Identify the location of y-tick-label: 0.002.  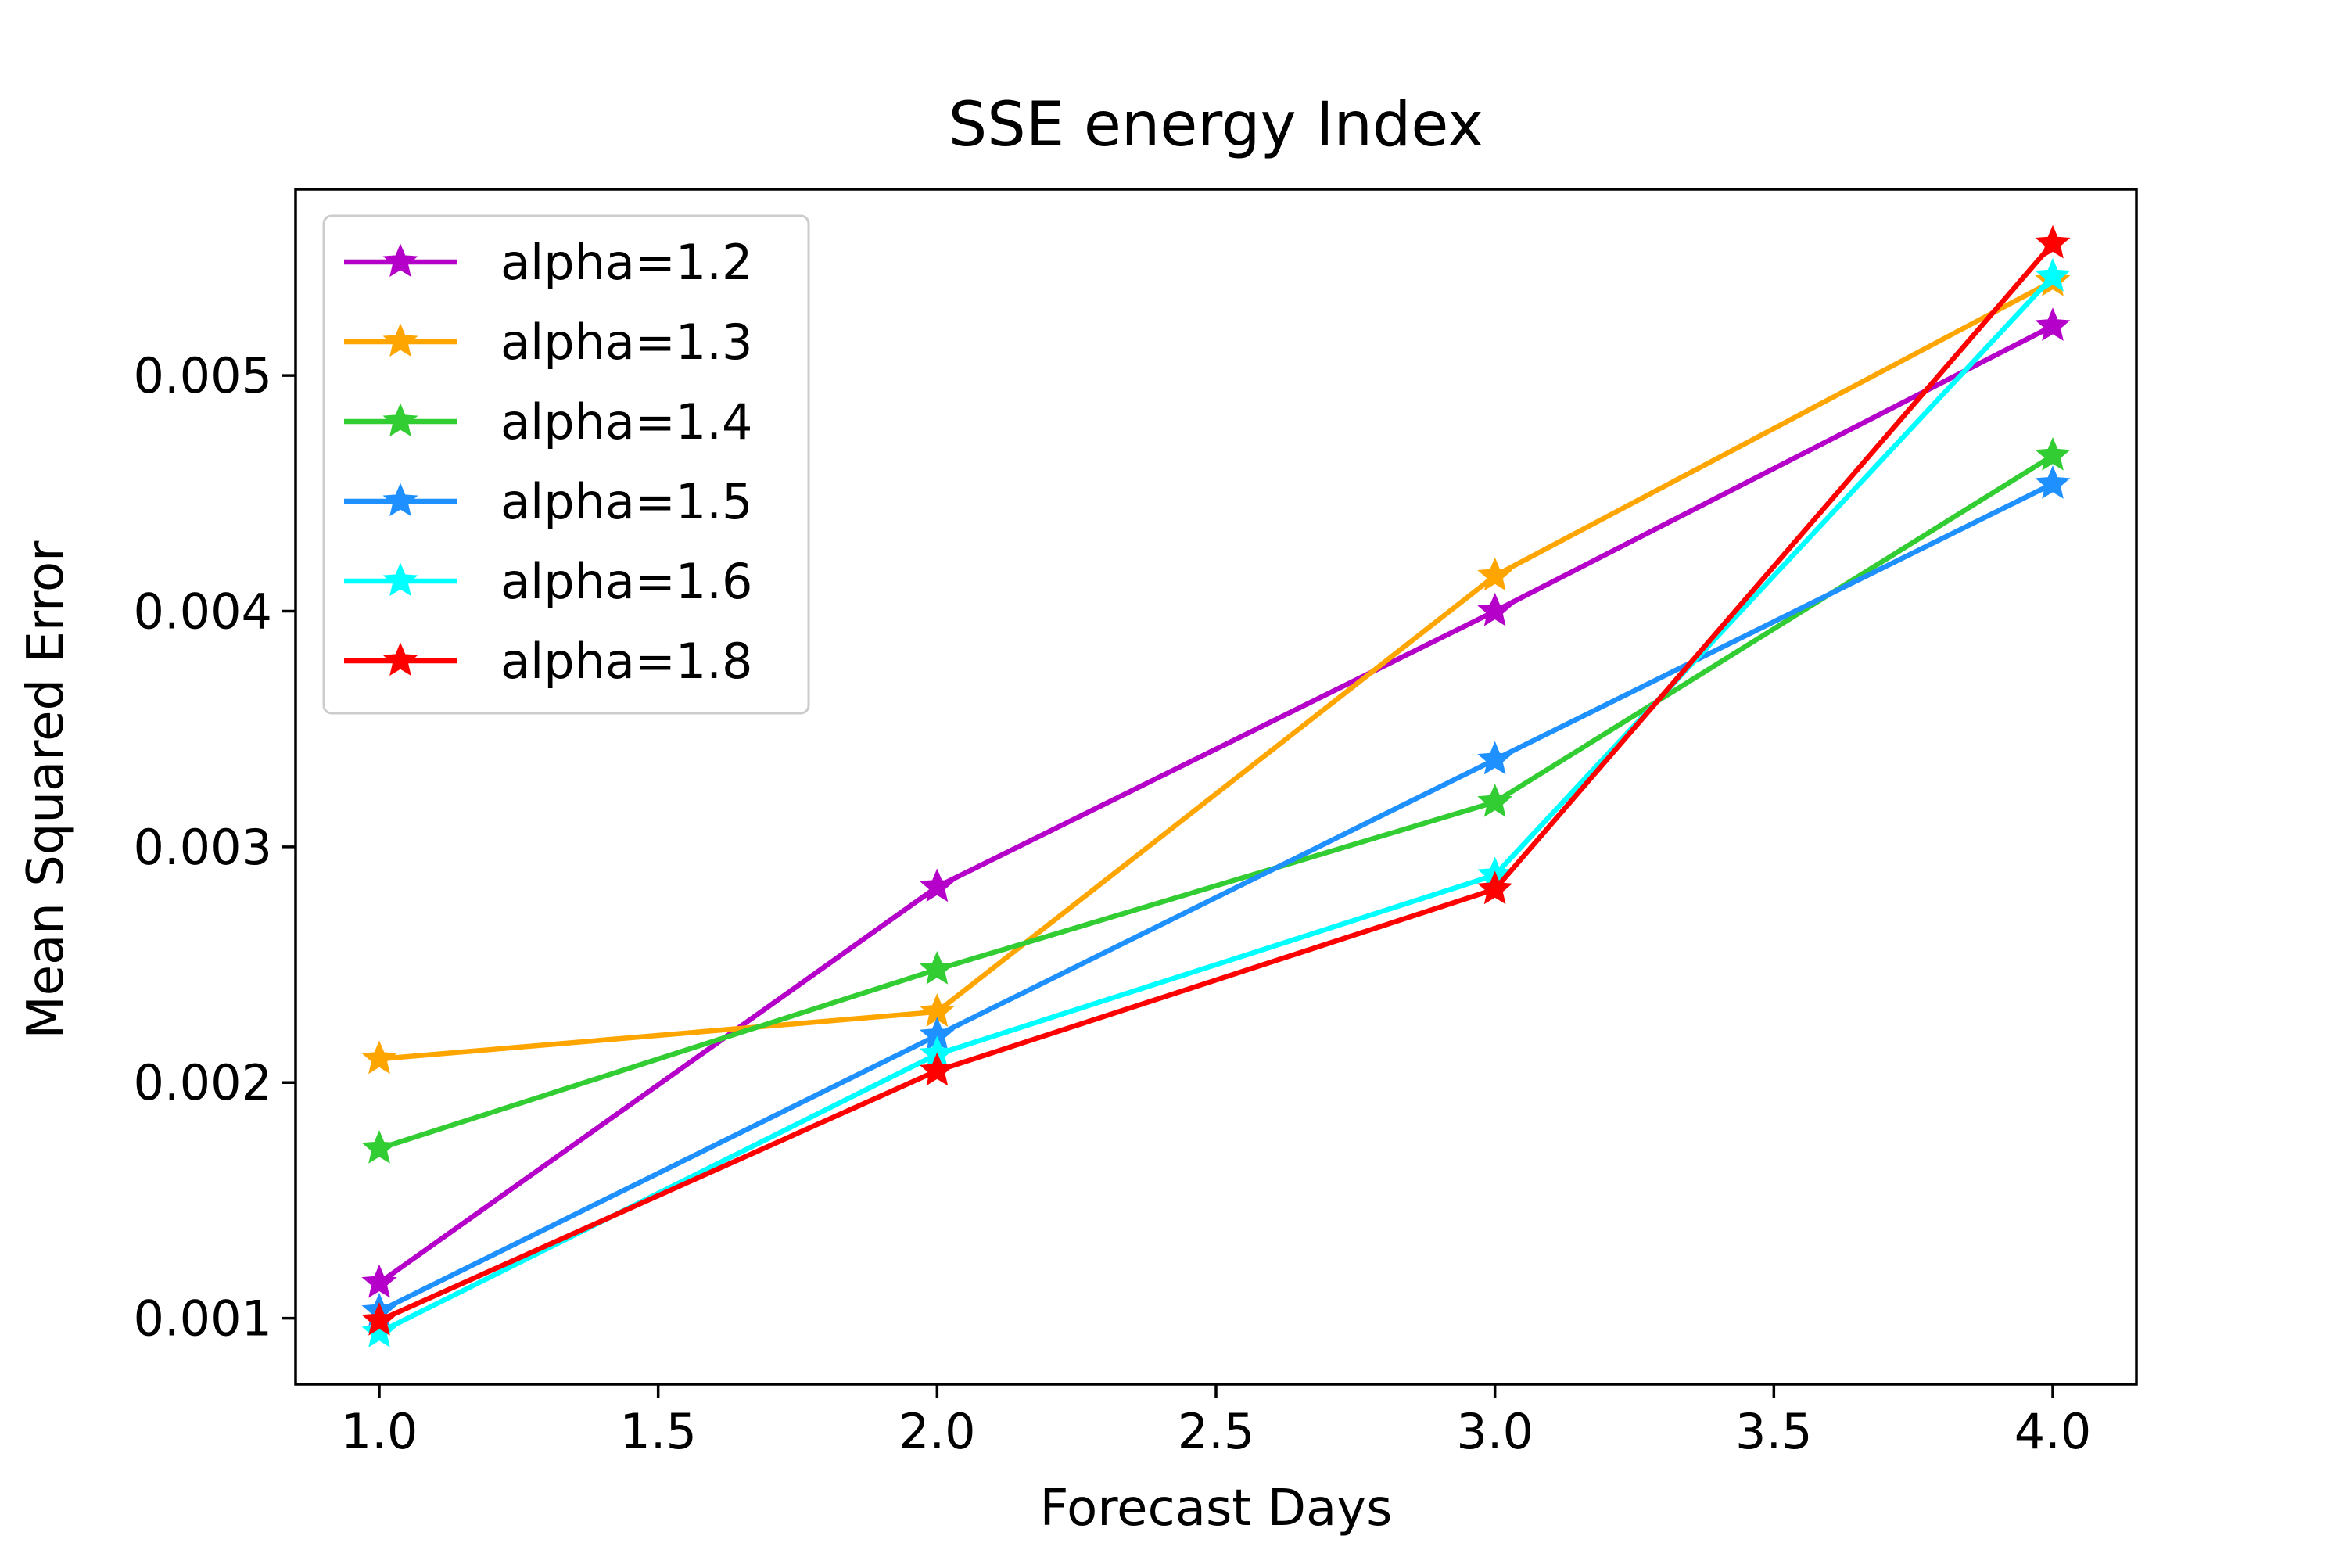
(204, 1082).